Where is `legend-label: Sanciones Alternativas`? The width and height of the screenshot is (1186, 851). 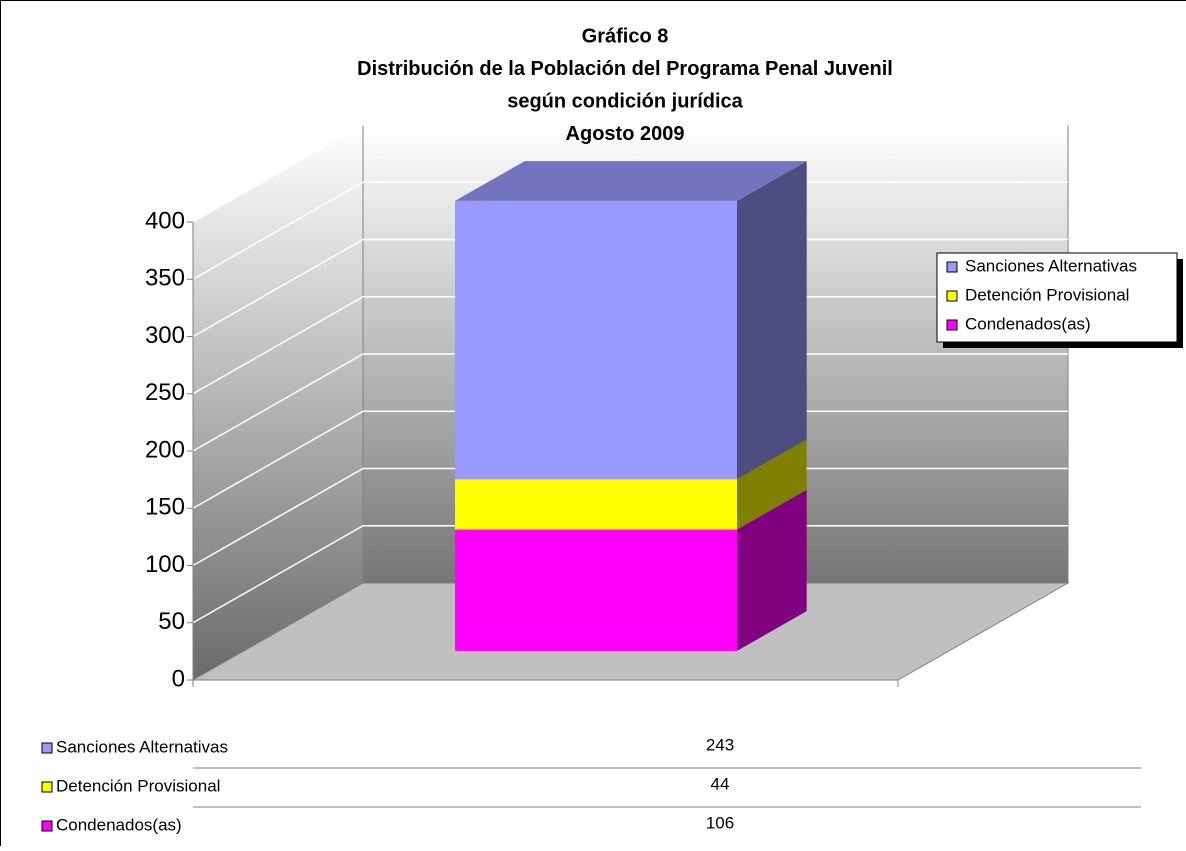 legend-label: Sanciones Alternativas is located at coordinates (1051, 265).